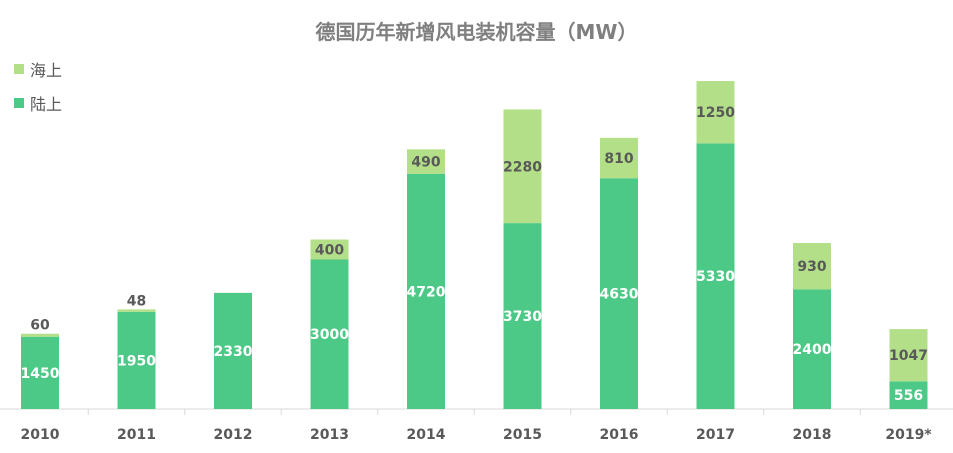 This screenshot has width=953, height=453. Describe the element at coordinates (476, 32) in the screenshot. I see `chart-title: 德国历年新增风电装机容量（MW）` at that location.